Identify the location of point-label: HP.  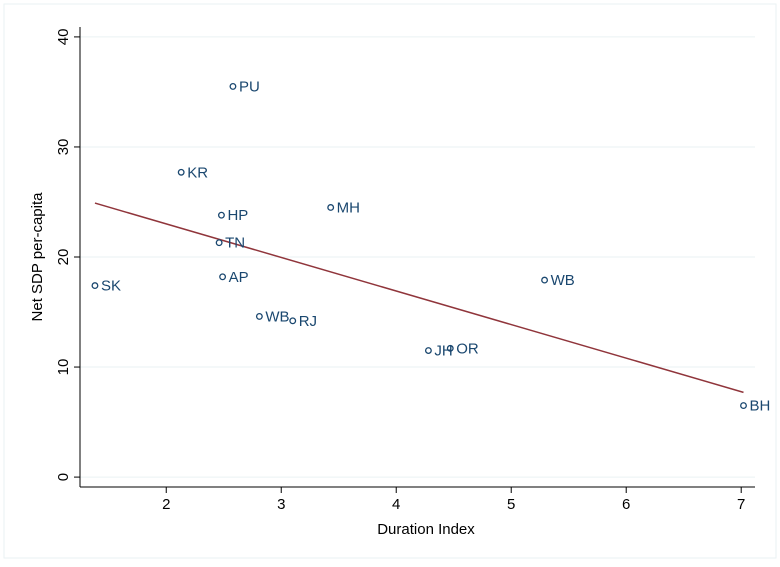
(237, 215).